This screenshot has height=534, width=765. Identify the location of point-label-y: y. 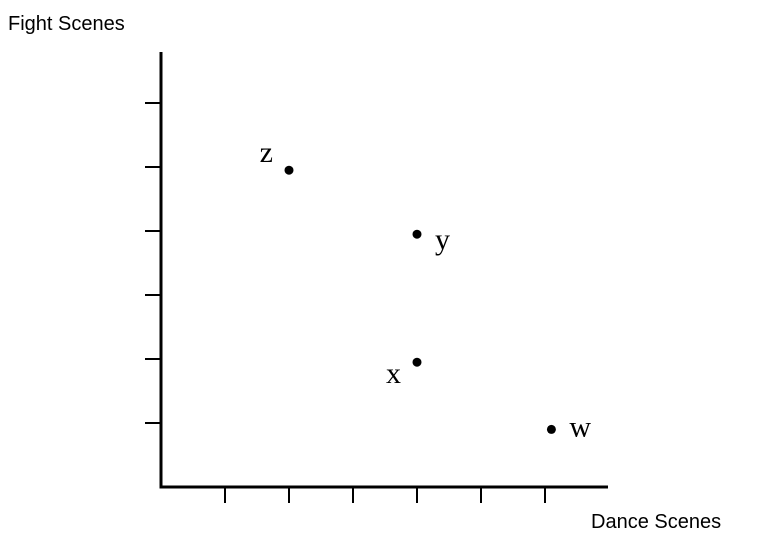
(442, 239).